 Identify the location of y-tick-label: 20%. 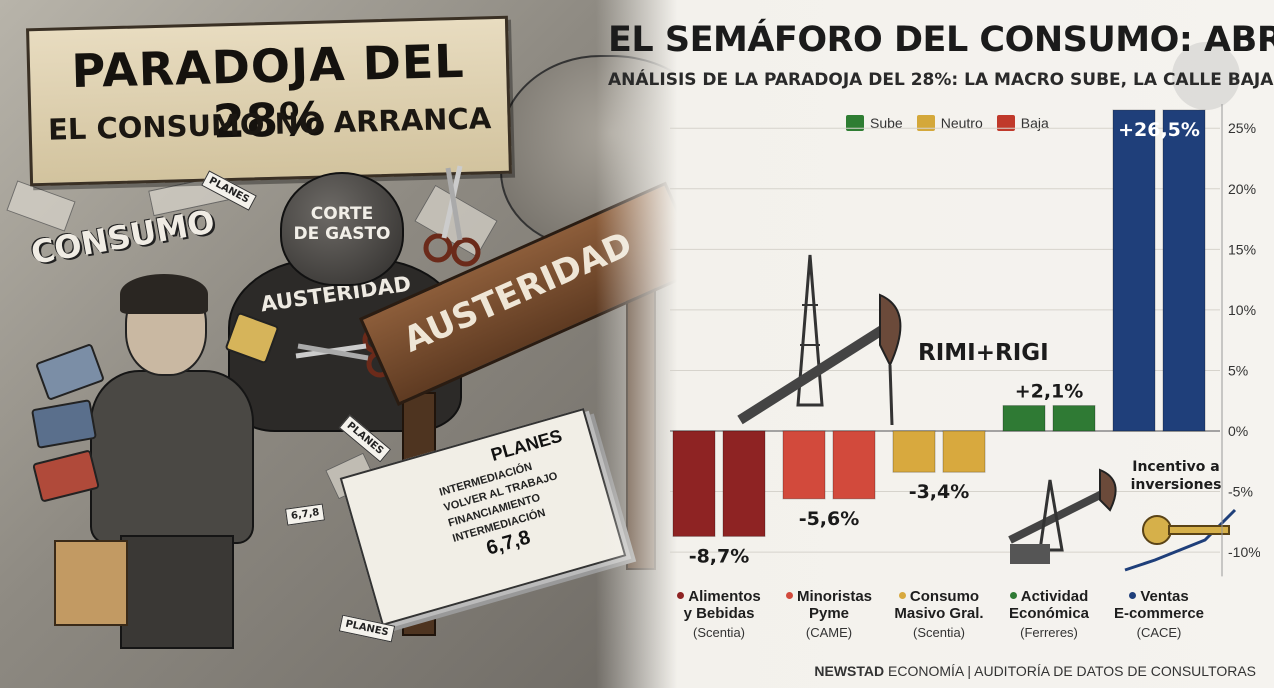
(1242, 189).